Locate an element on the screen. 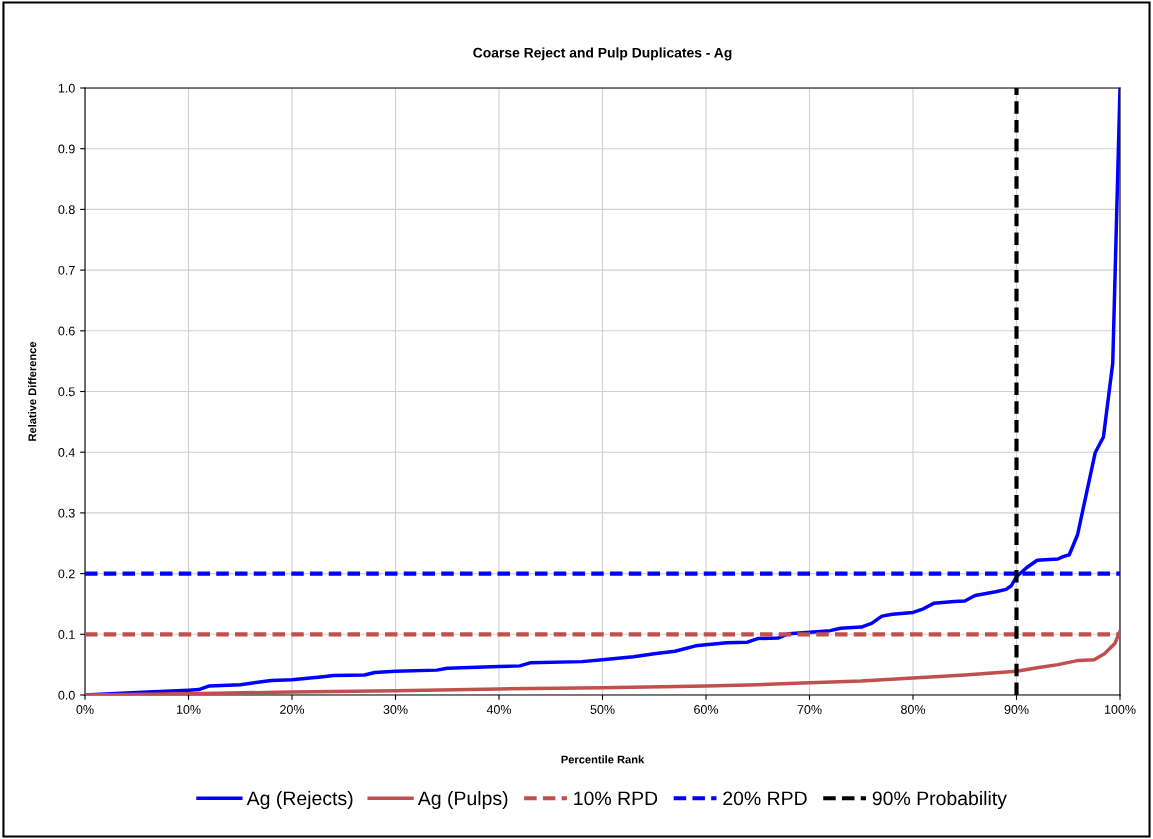  y-axis-title: Relative Difference is located at coordinates (32, 391).